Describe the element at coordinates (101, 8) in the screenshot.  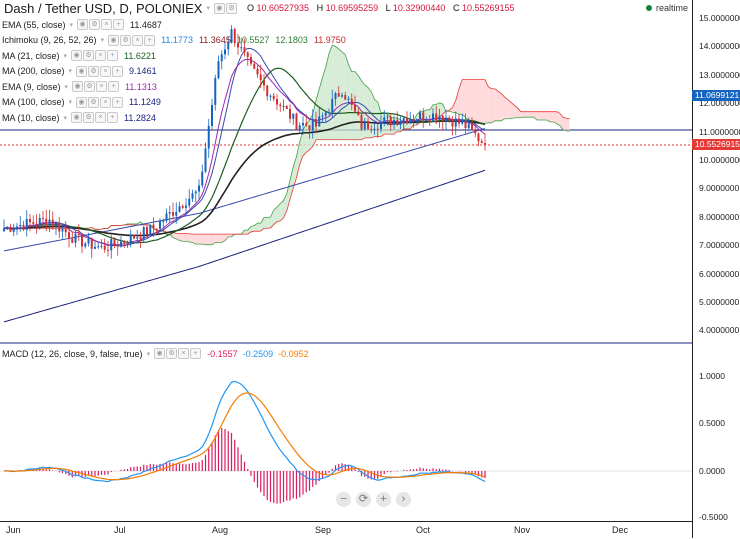
I see `symbol-title: Dash / Tether USD, D, POLONIEX` at that location.